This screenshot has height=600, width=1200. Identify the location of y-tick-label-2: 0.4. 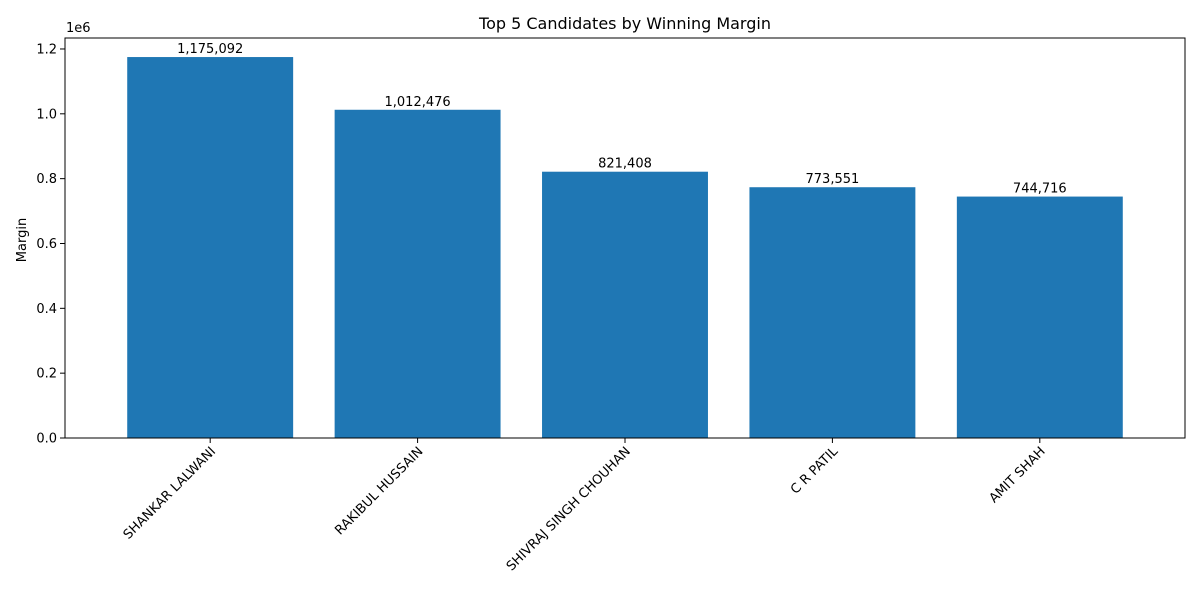
(46, 309).